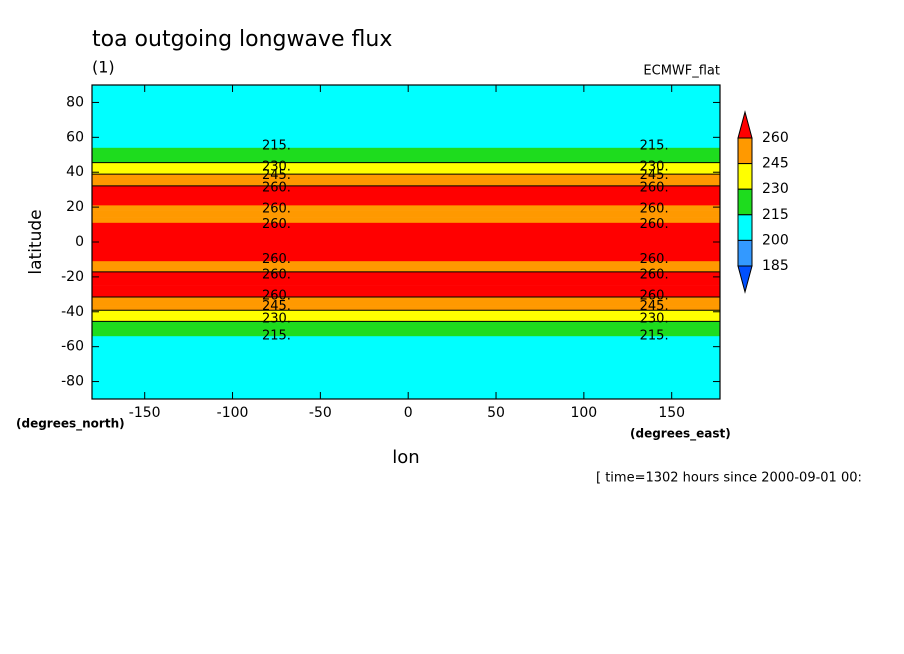 Image resolution: width=904 pixels, height=654 pixels. What do you see at coordinates (775, 189) in the screenshot?
I see `colorbar-label: 230` at bounding box center [775, 189].